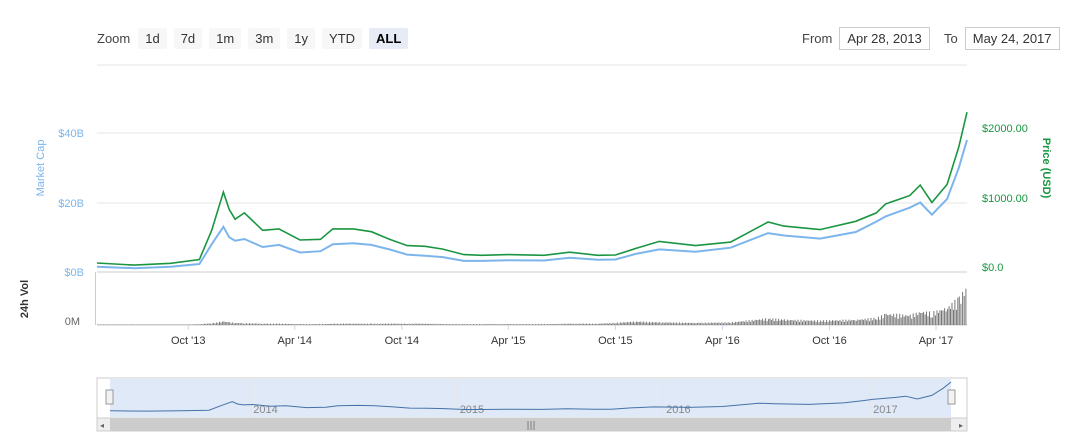  Describe the element at coordinates (264, 38) in the screenshot. I see `zoom-3m-button: 3m` at that location.